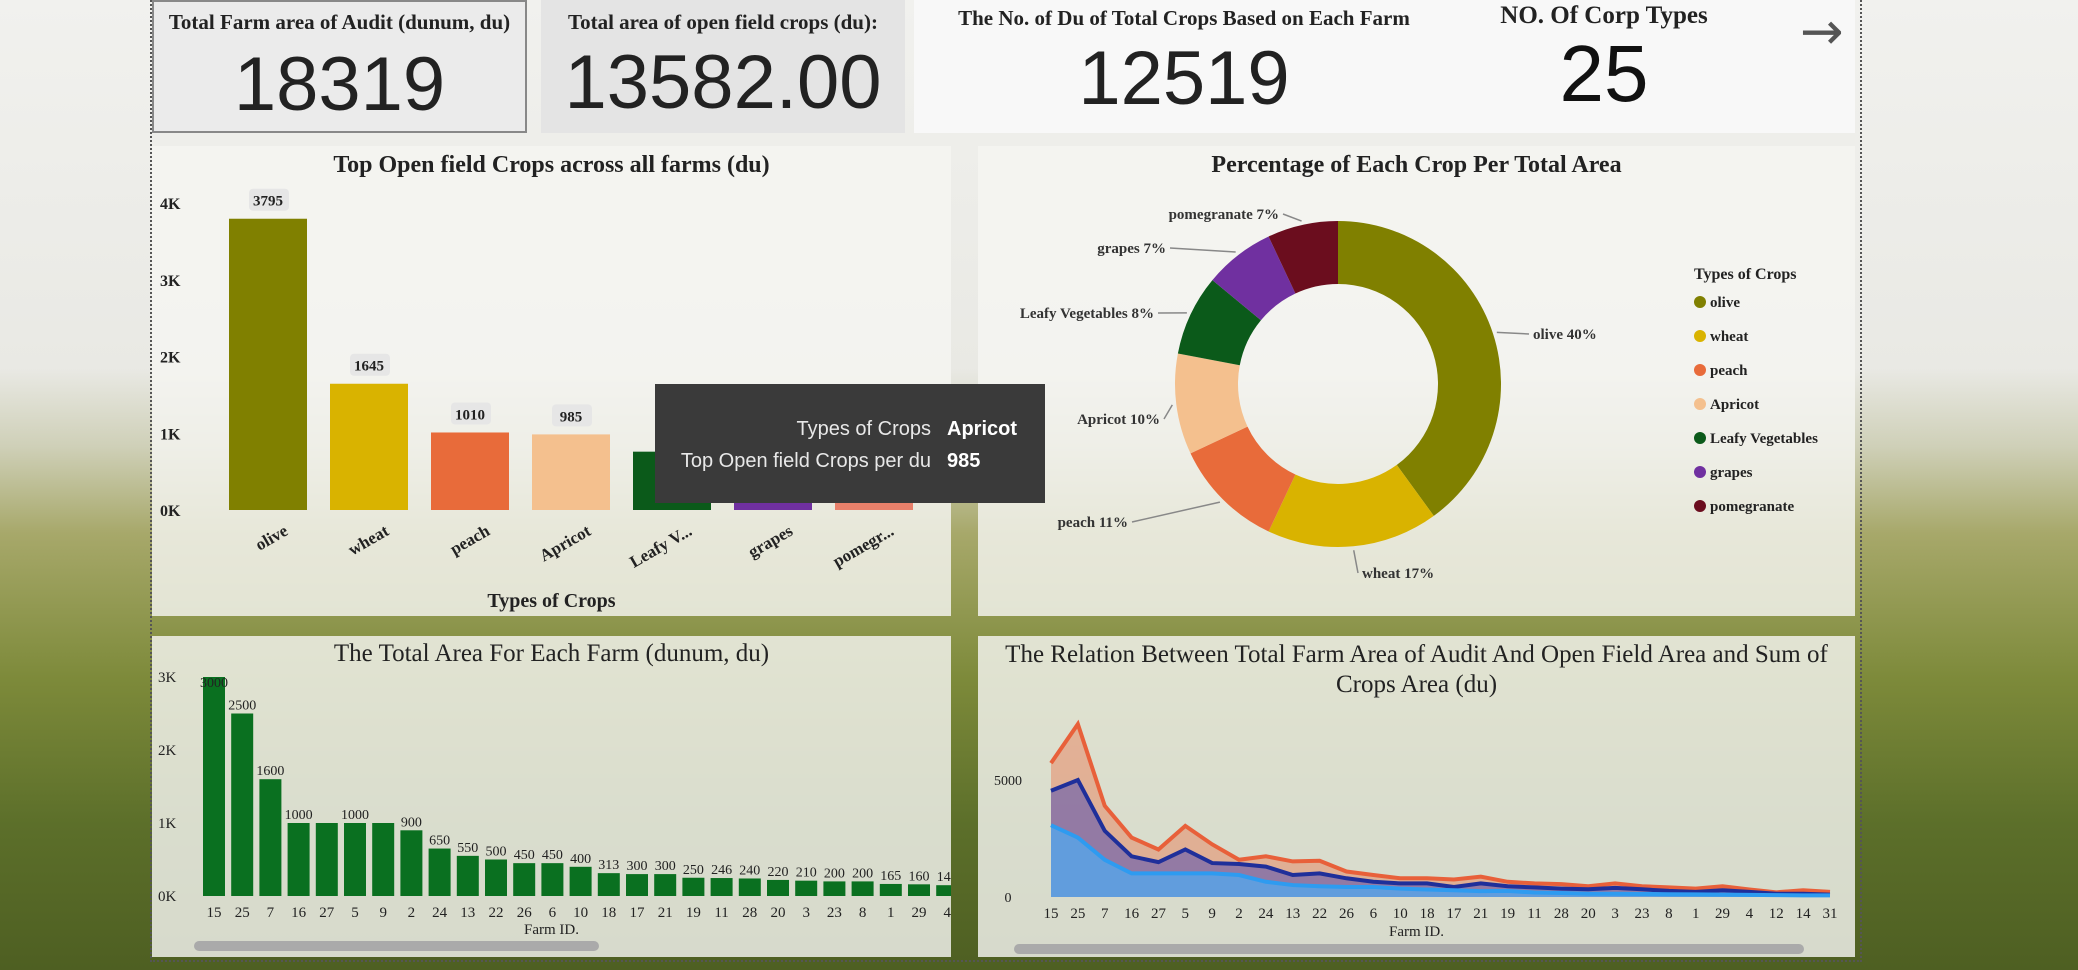  What do you see at coordinates (771, 541) in the screenshot?
I see `x-tick-label: grapes` at bounding box center [771, 541].